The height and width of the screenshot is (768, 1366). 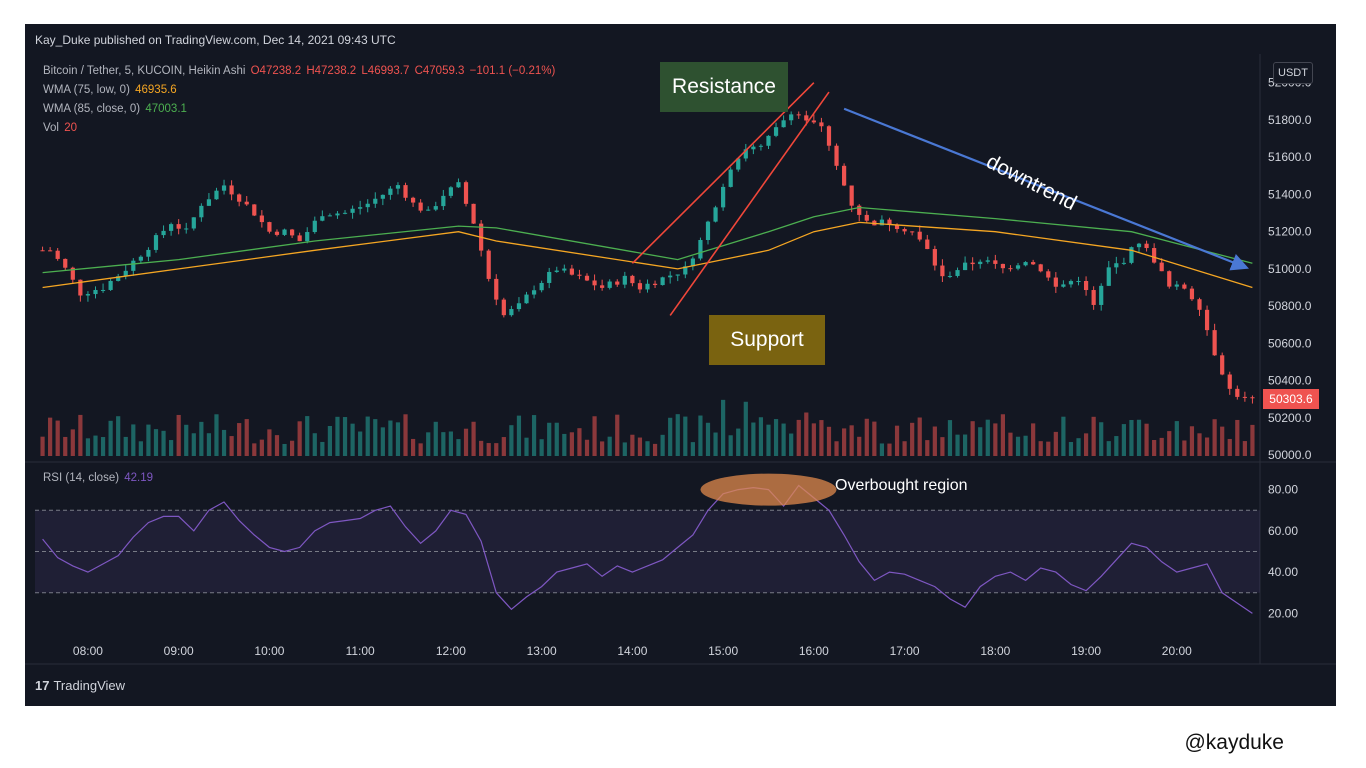 What do you see at coordinates (1283, 613) in the screenshot?
I see `rsi-tick-label: 20.00` at bounding box center [1283, 613].